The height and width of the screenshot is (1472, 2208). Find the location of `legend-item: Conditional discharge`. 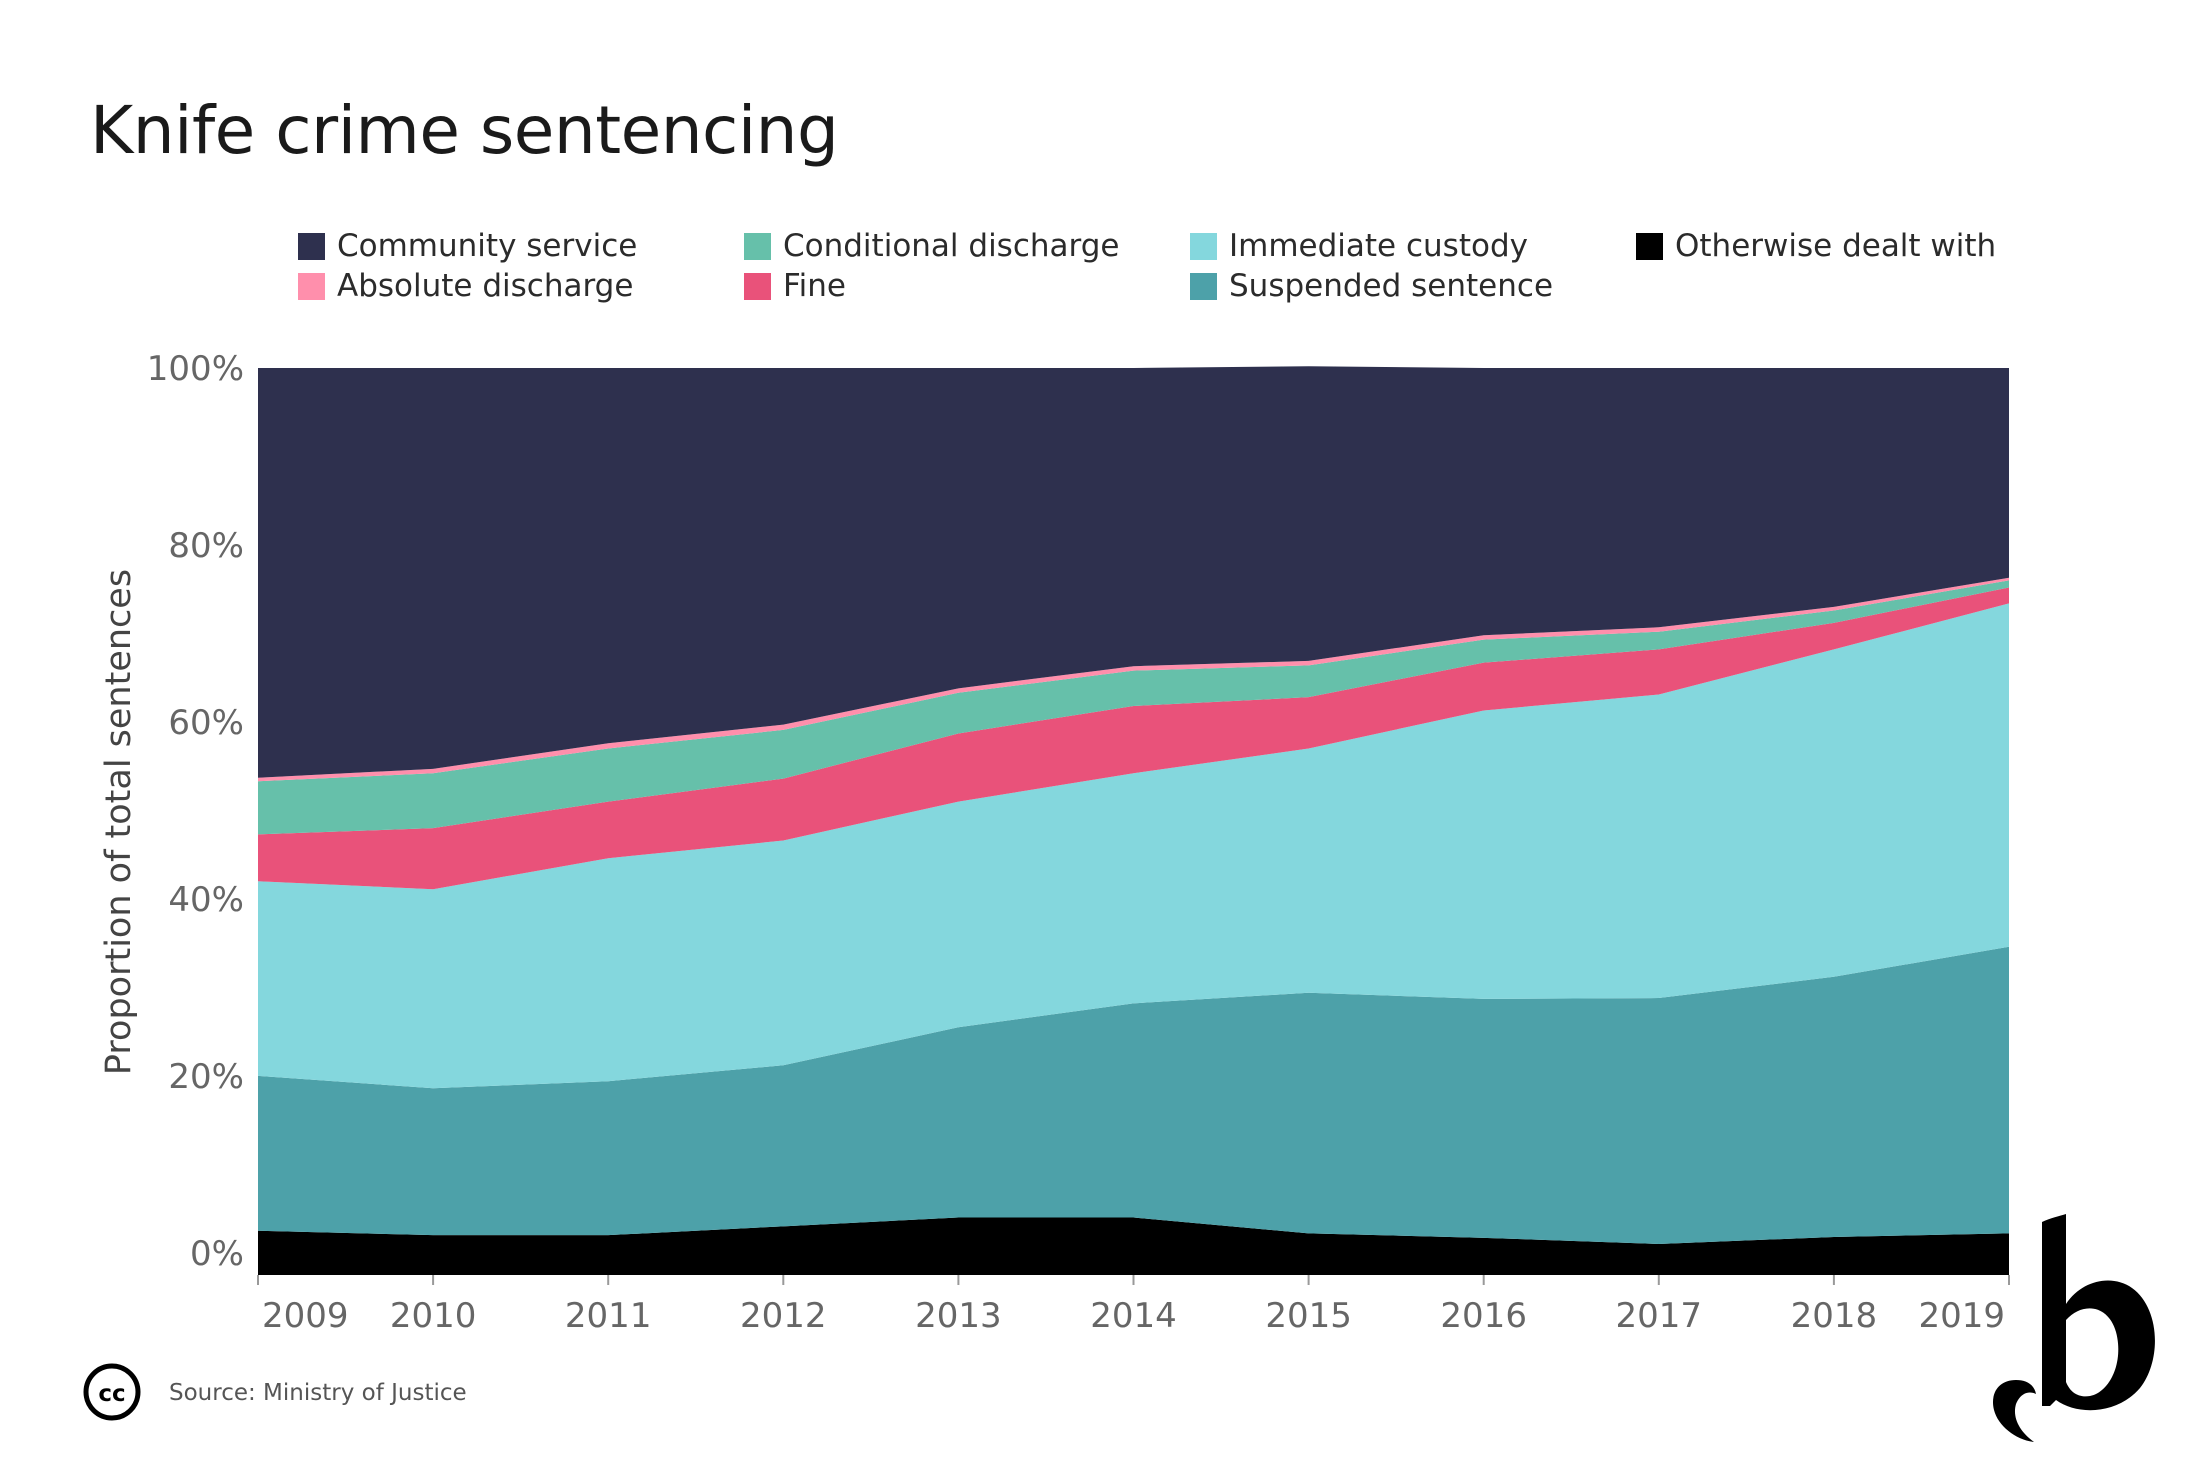

legend-item: Conditional discharge is located at coordinates (931, 246).